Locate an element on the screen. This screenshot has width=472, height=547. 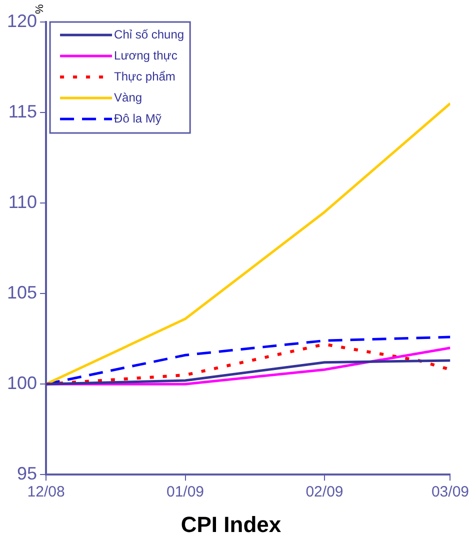
x-tick-label: 02/09 is located at coordinates (325, 492).